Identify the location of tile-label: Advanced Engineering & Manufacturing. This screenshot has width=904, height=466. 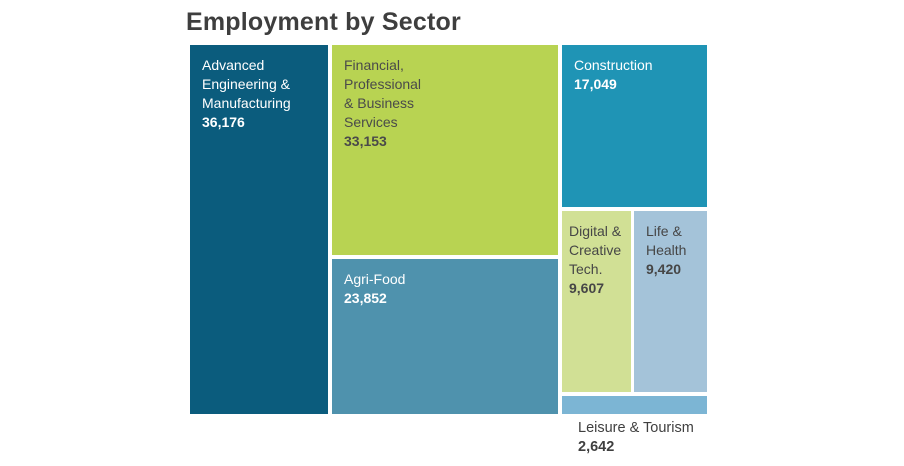
(246, 84).